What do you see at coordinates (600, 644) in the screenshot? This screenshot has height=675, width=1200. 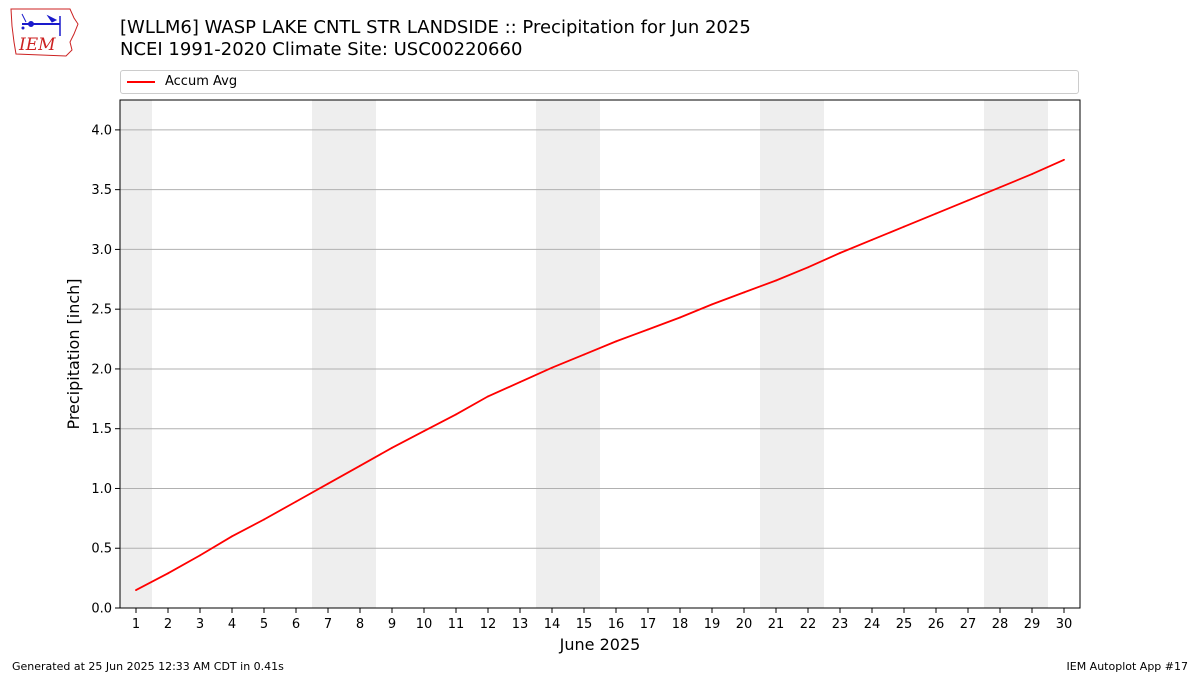 I see `x-axis-label: June 2025` at bounding box center [600, 644].